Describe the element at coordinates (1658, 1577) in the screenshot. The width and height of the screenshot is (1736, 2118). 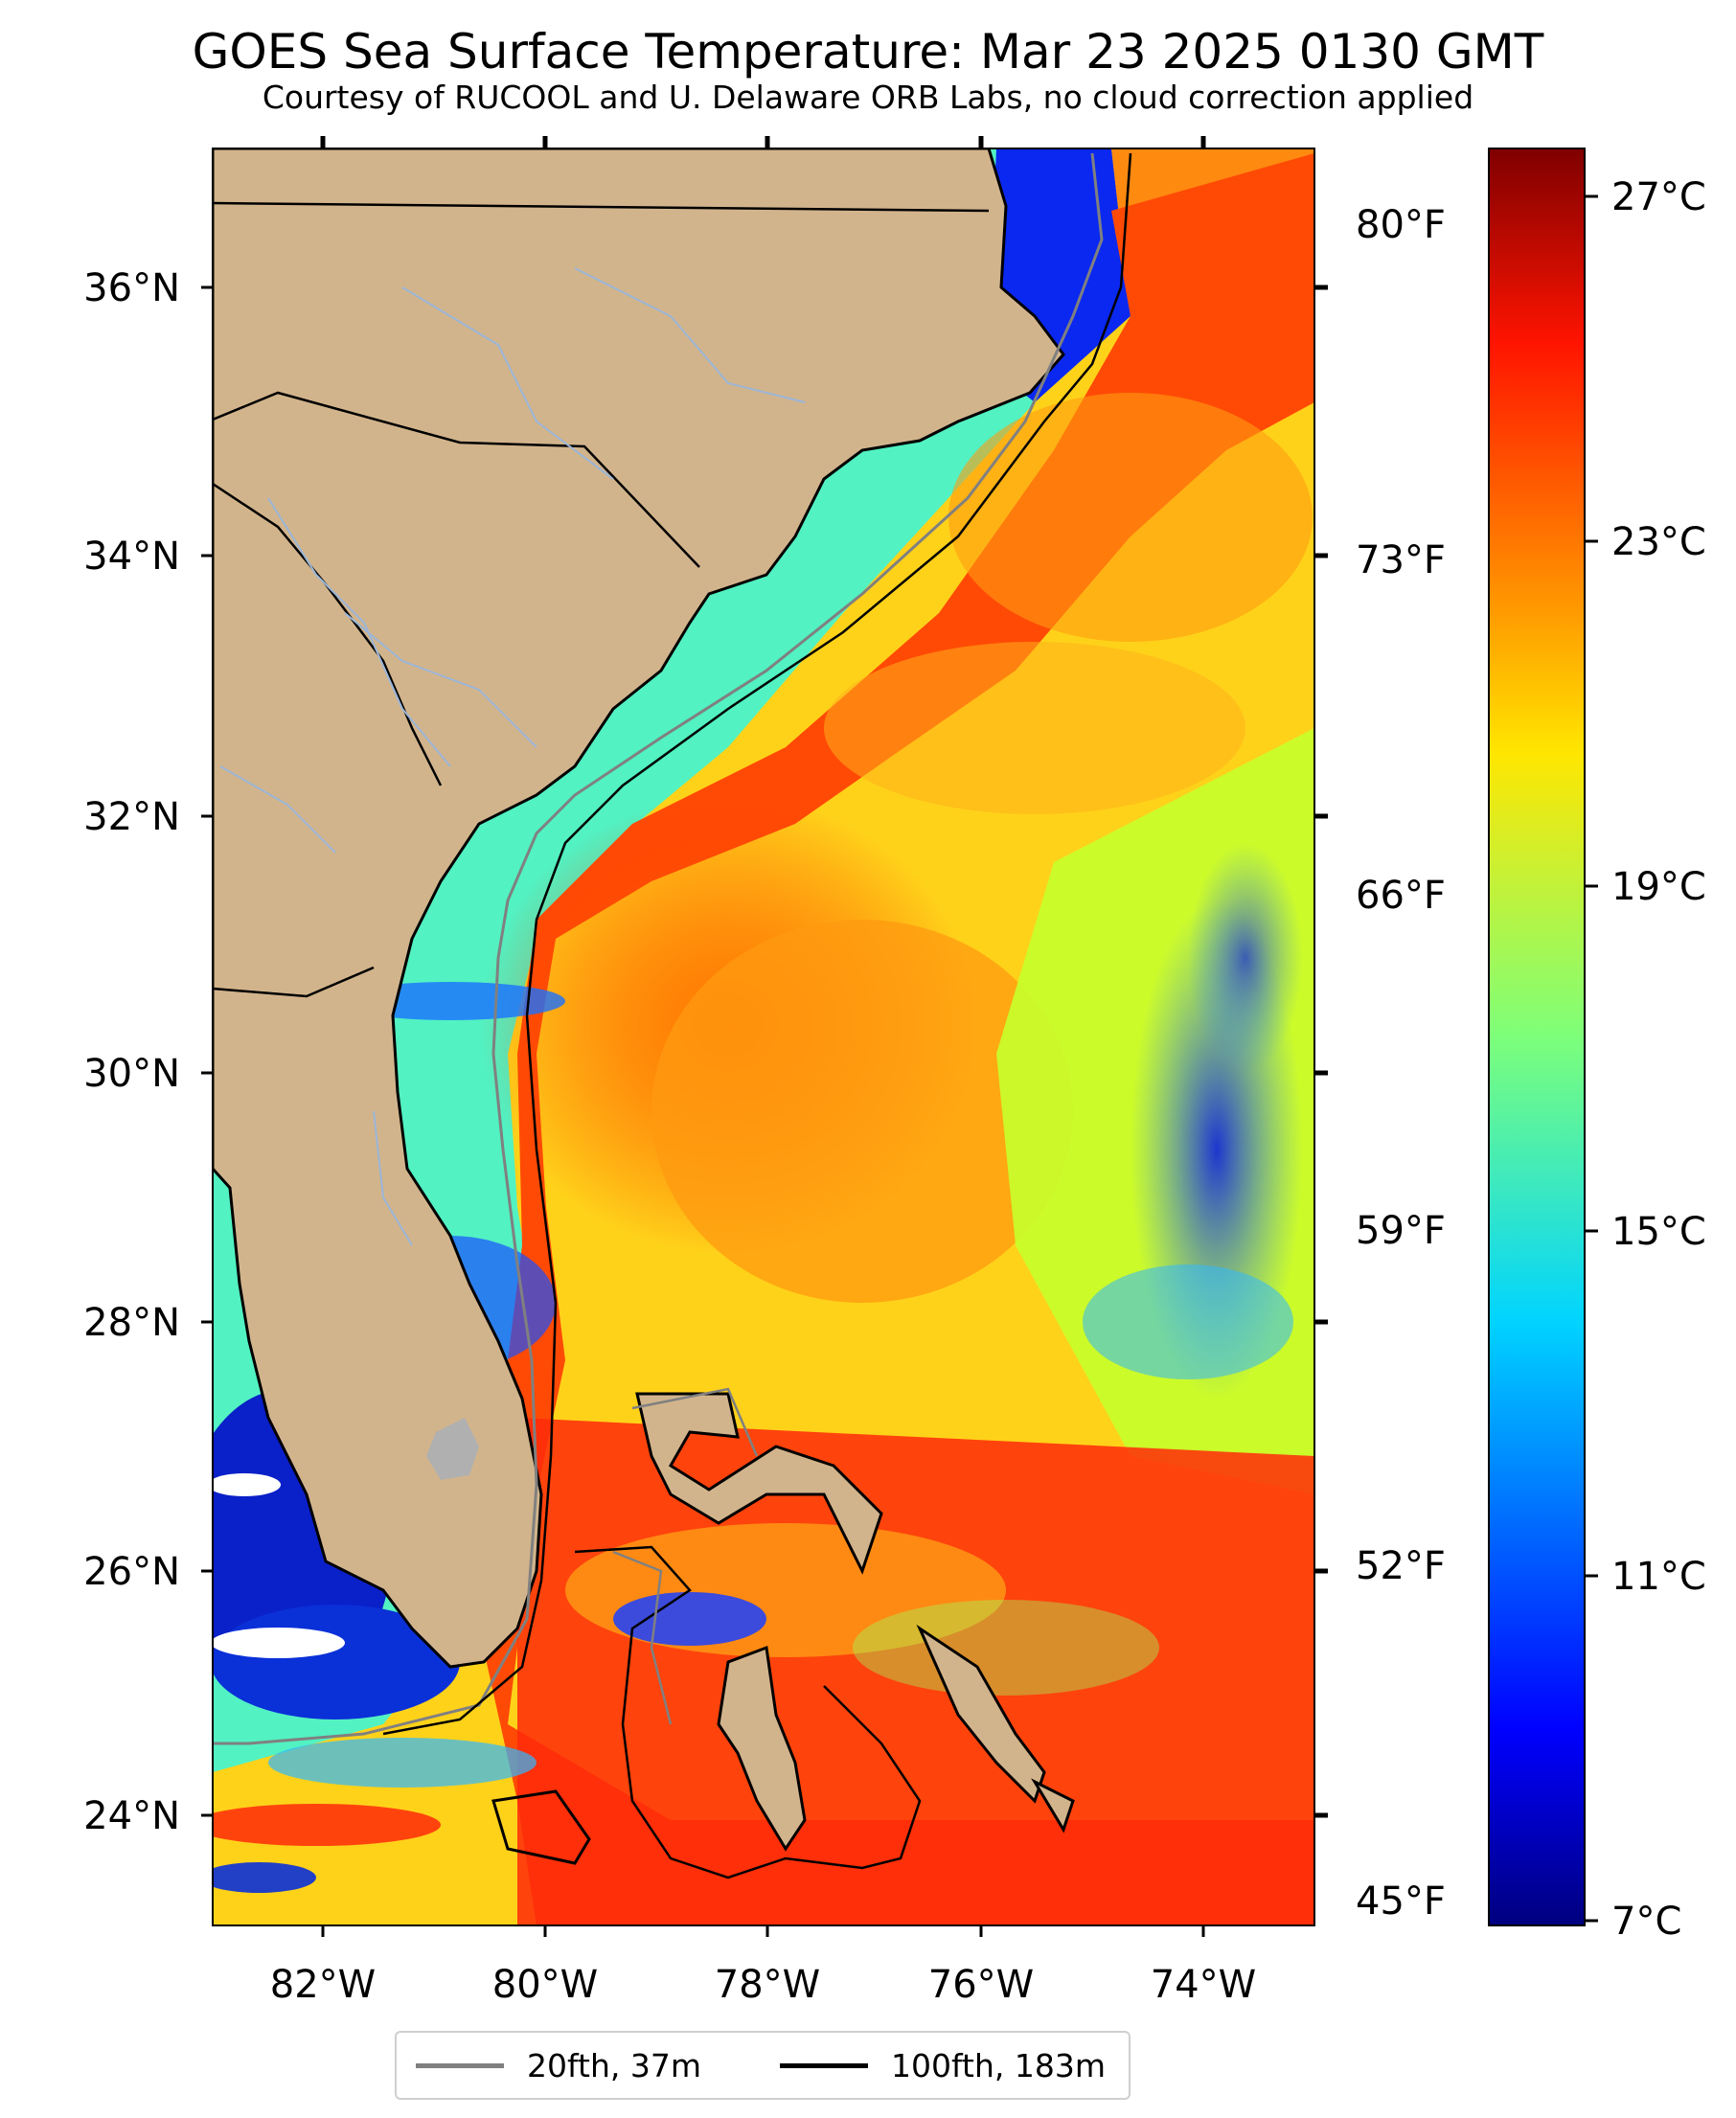
I see `colorbar-tick-label: 11°C` at that location.